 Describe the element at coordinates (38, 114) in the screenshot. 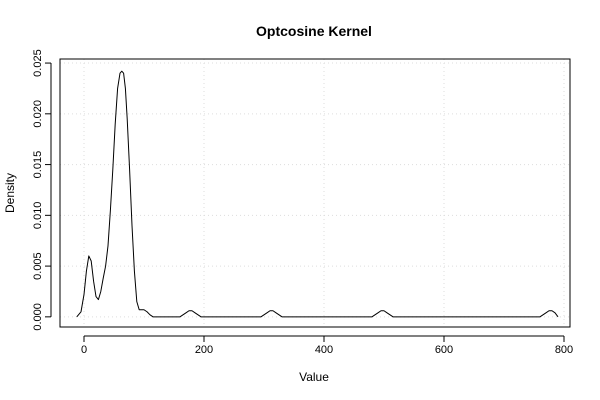

I see `y-tick-label-4: 0.020` at that location.